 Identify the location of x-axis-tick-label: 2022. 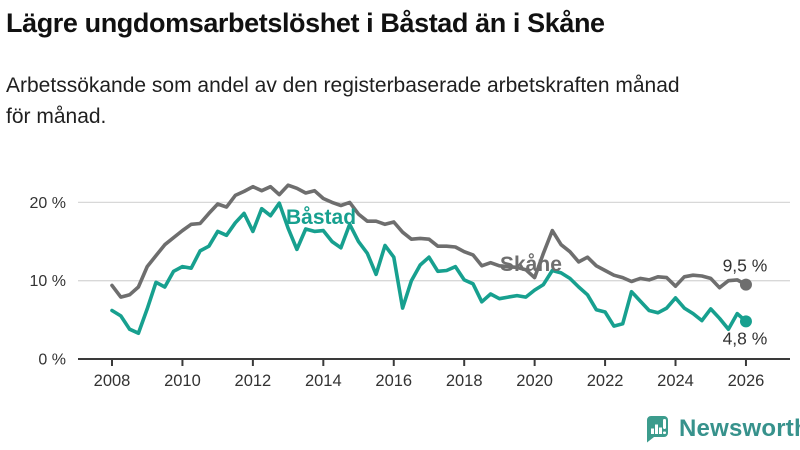
(605, 381).